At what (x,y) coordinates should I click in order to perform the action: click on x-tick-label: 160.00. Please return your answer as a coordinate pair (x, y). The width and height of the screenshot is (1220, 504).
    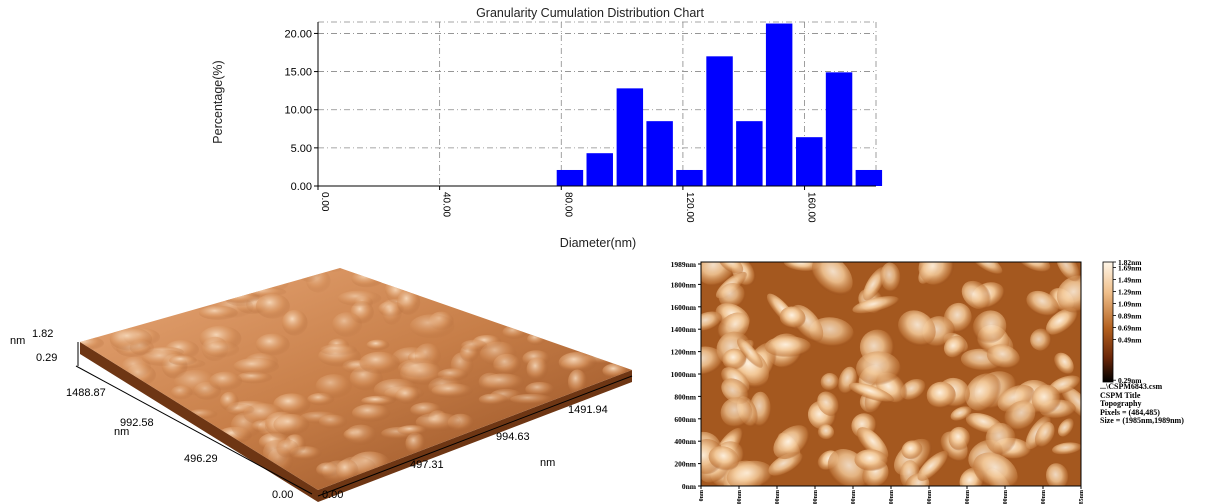
    Looking at the image, I should click on (811, 207).